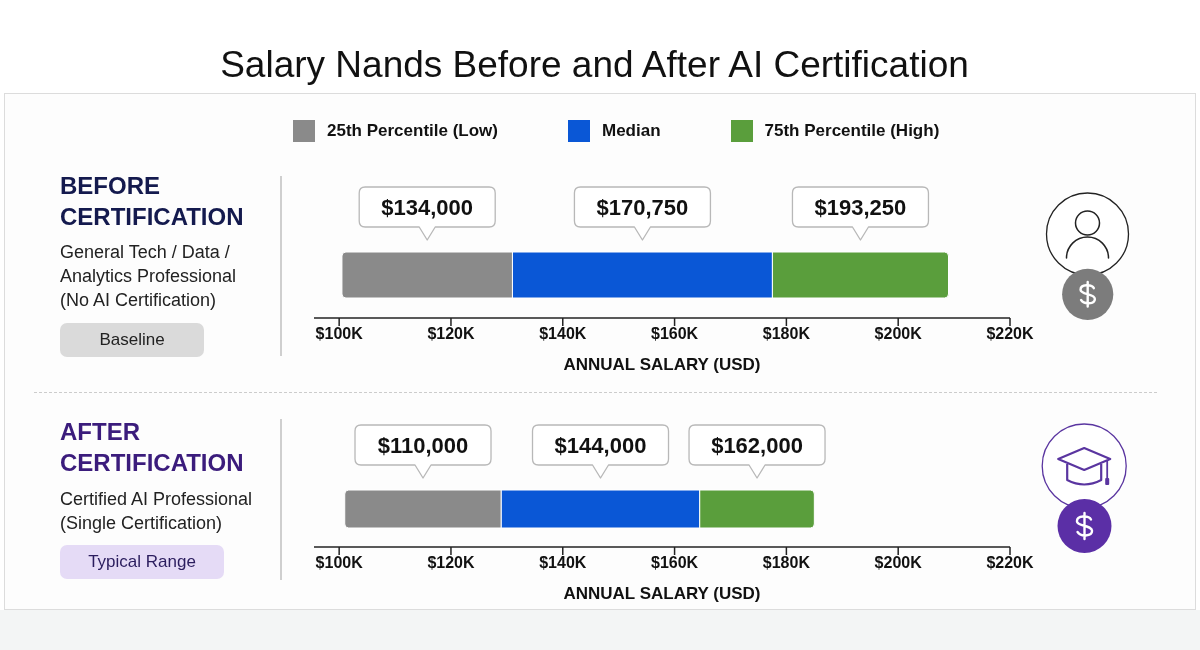 The width and height of the screenshot is (1200, 650). I want to click on text: Certified AI Professional (Single Certification), so click(157, 511).